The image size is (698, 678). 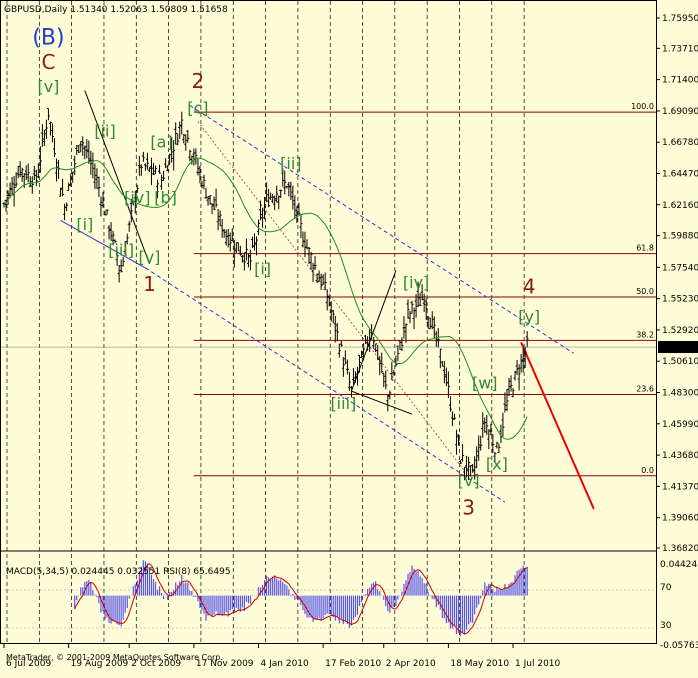 I want to click on price-tick-label: 1.48300, so click(x=680, y=394).